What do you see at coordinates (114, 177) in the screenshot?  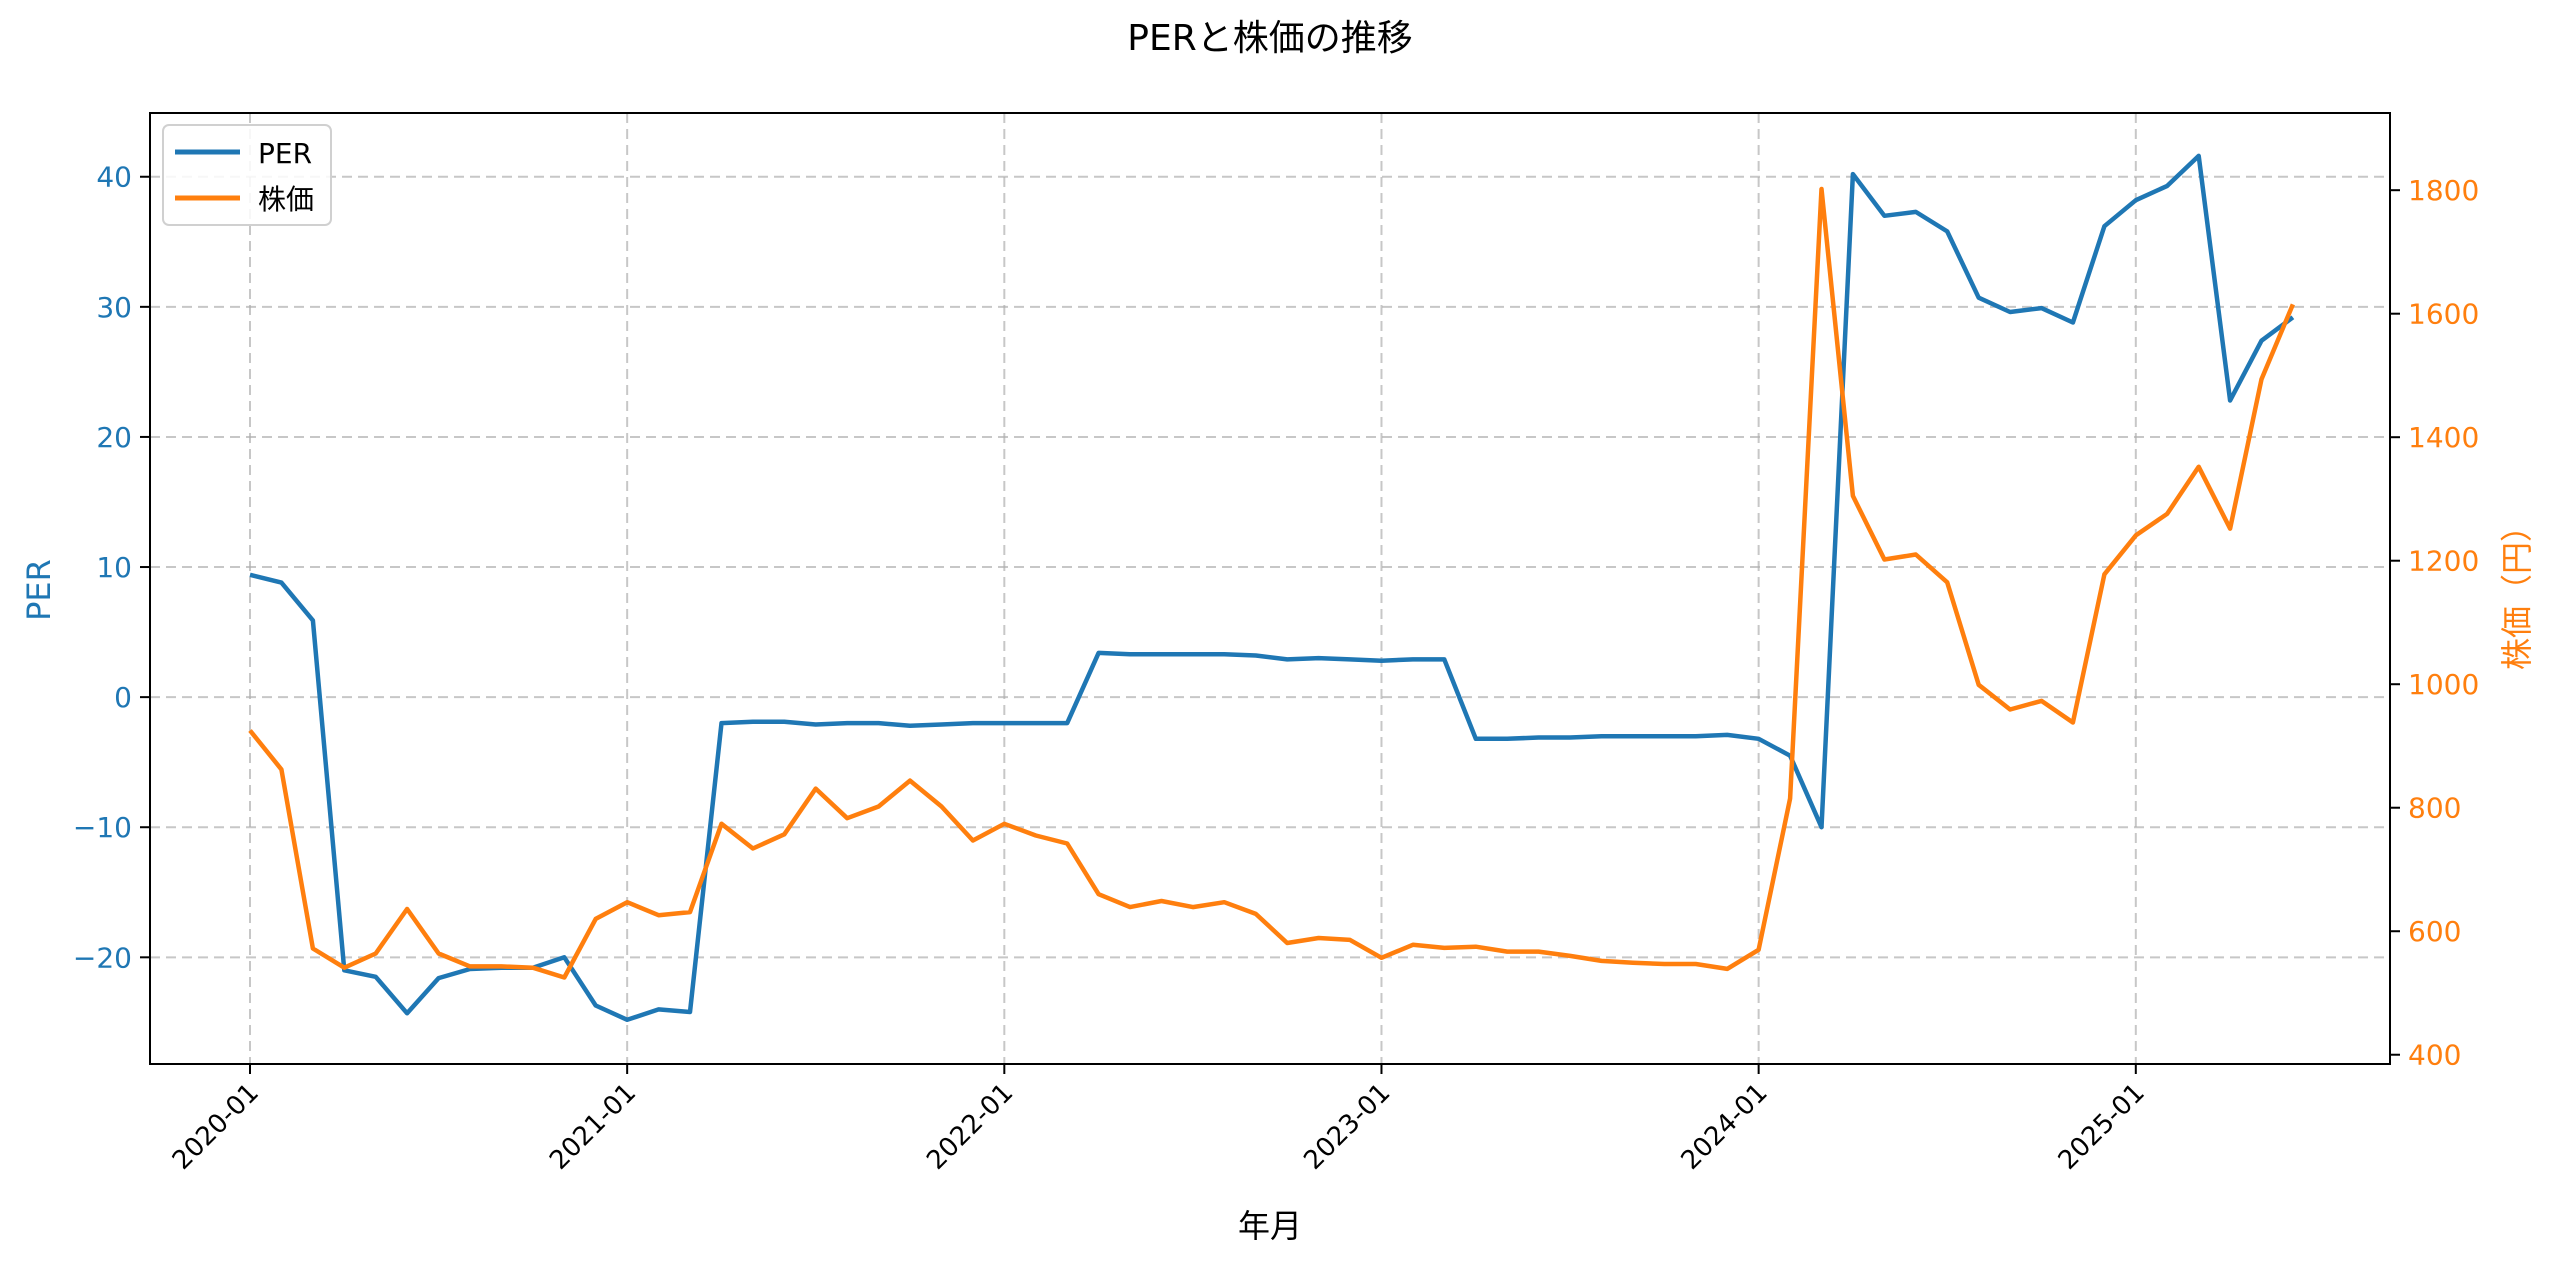 I see `left-y-tick-label: 40` at bounding box center [114, 177].